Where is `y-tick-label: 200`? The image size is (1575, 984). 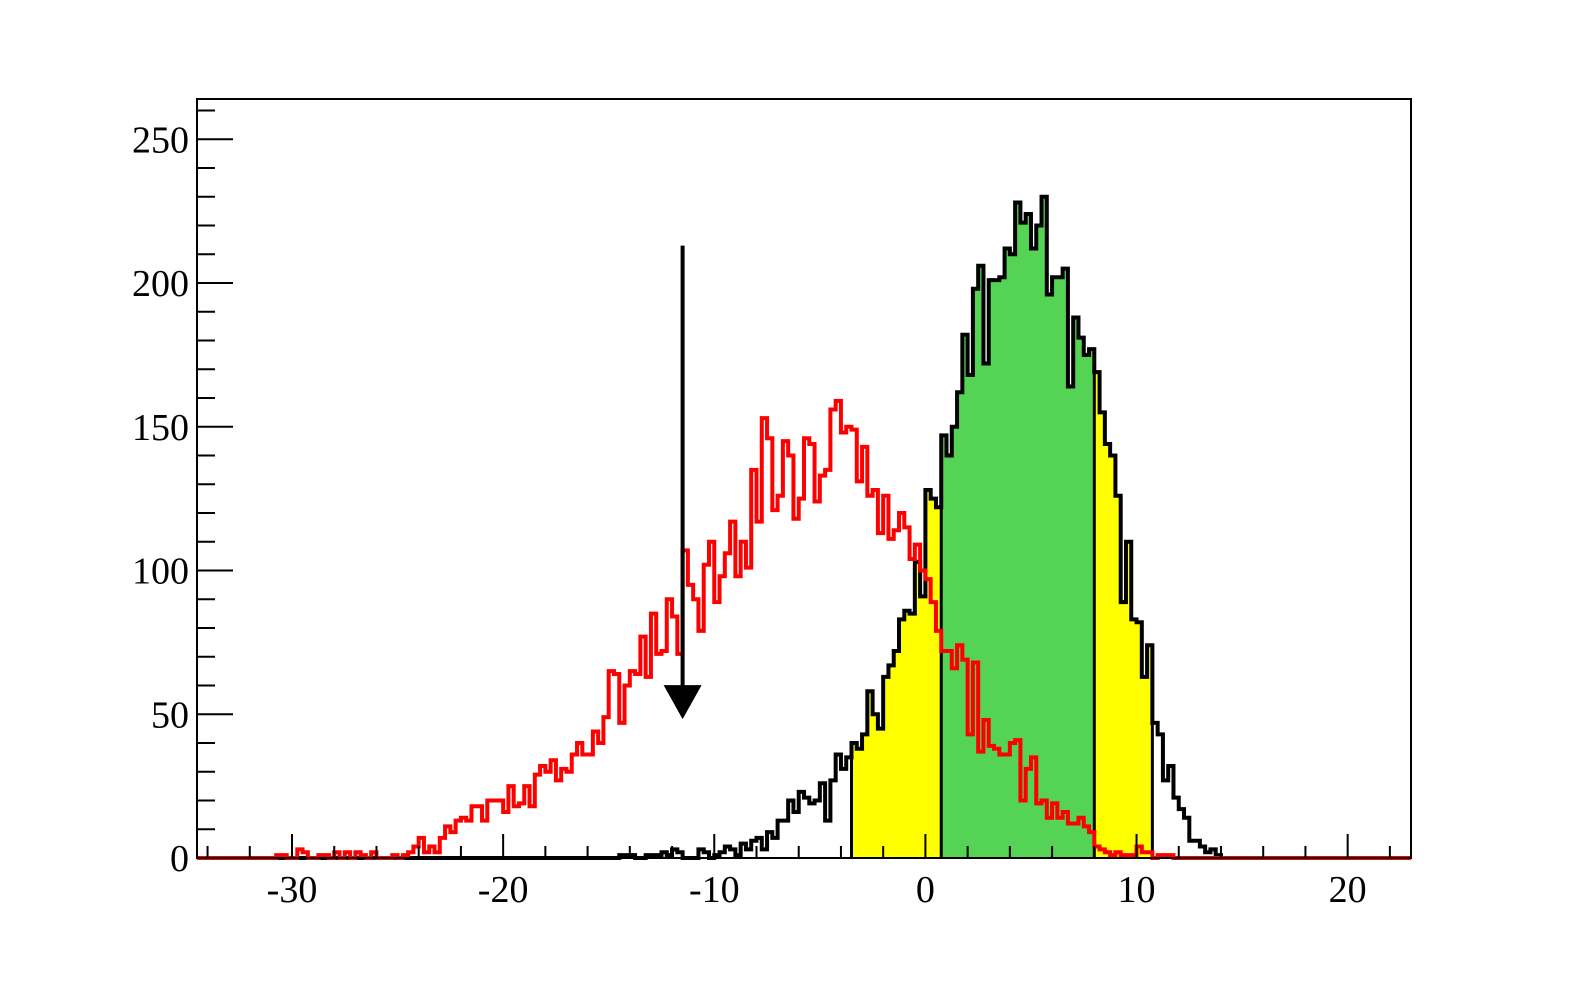 y-tick-label: 200 is located at coordinates (160, 284).